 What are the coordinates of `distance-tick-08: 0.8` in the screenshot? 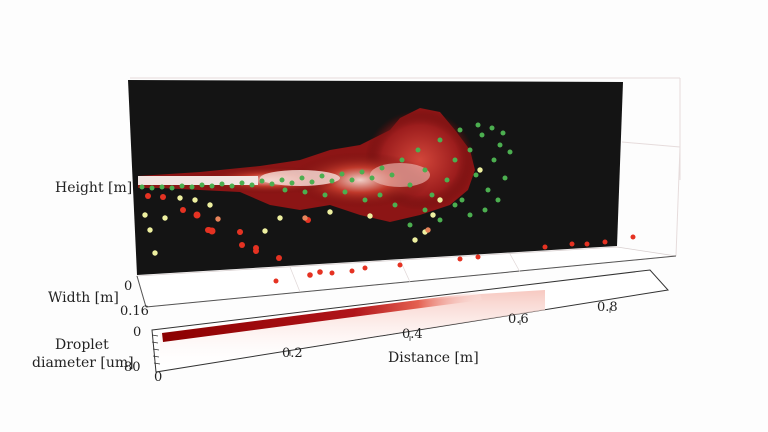 It's located at (607, 307).